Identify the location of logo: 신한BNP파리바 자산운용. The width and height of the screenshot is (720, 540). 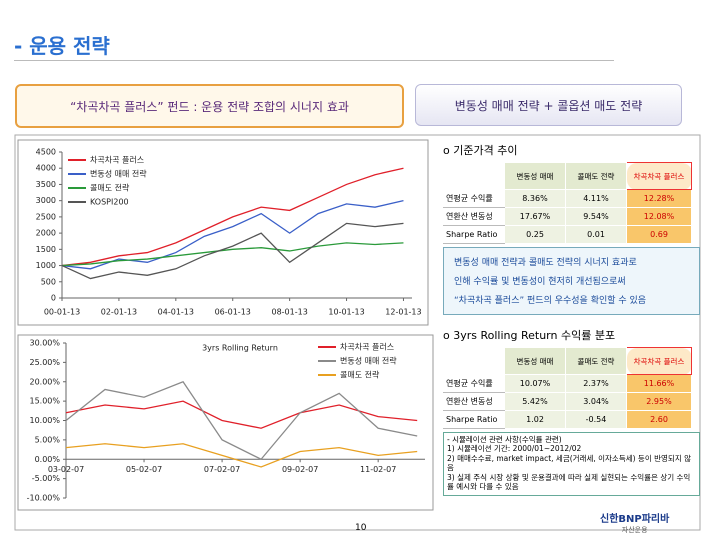
(634, 522).